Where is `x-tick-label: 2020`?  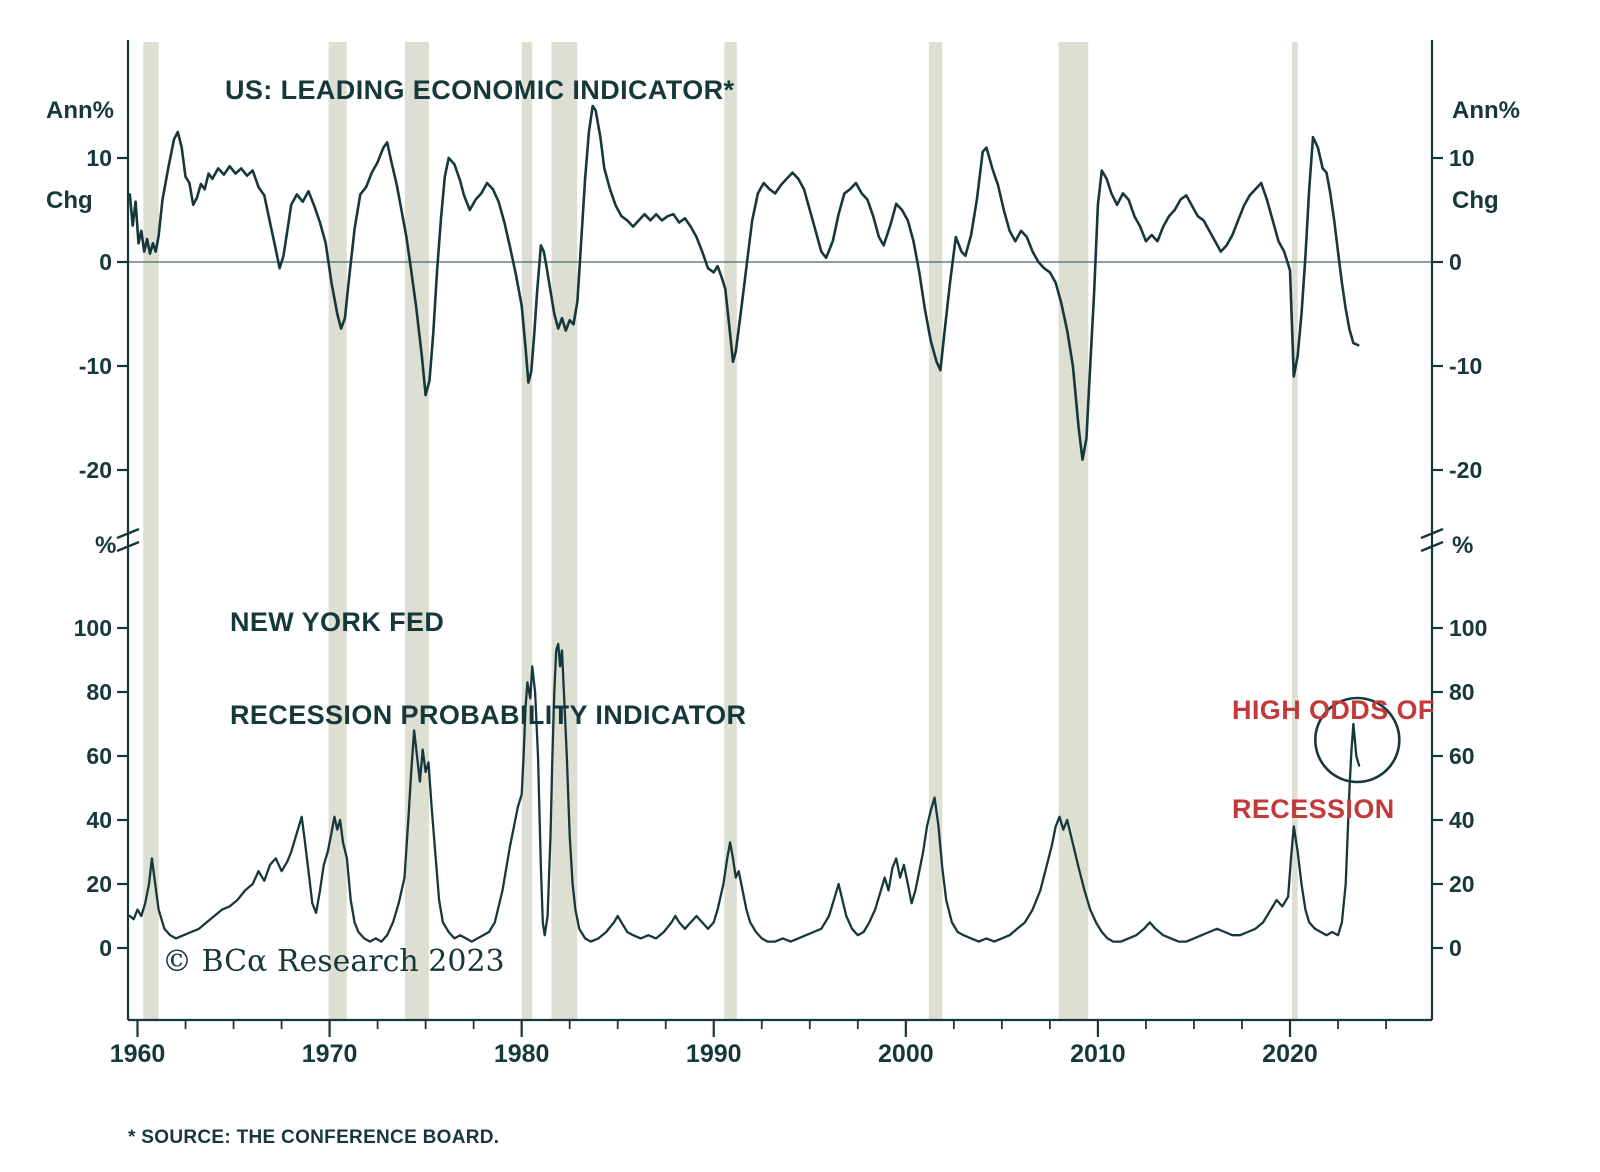
x-tick-label: 2020 is located at coordinates (1290, 1054).